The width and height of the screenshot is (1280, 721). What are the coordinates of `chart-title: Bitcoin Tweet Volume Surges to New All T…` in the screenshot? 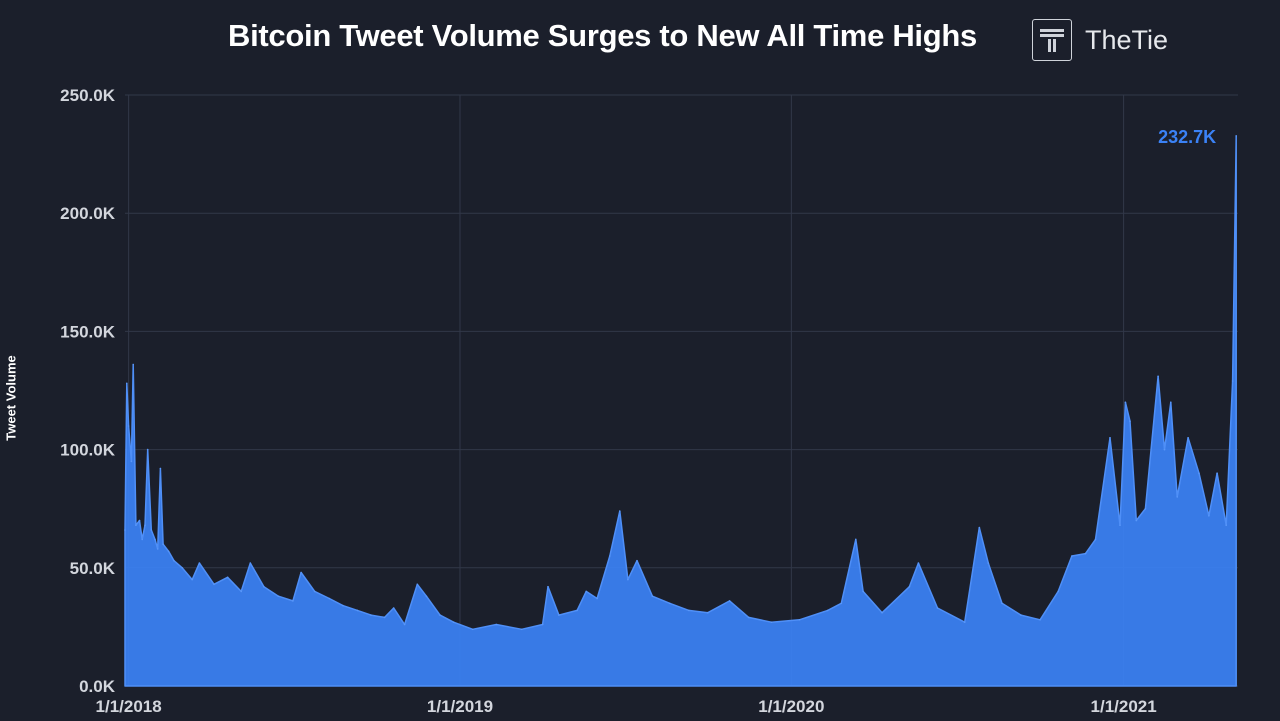 It's located at (602, 35).